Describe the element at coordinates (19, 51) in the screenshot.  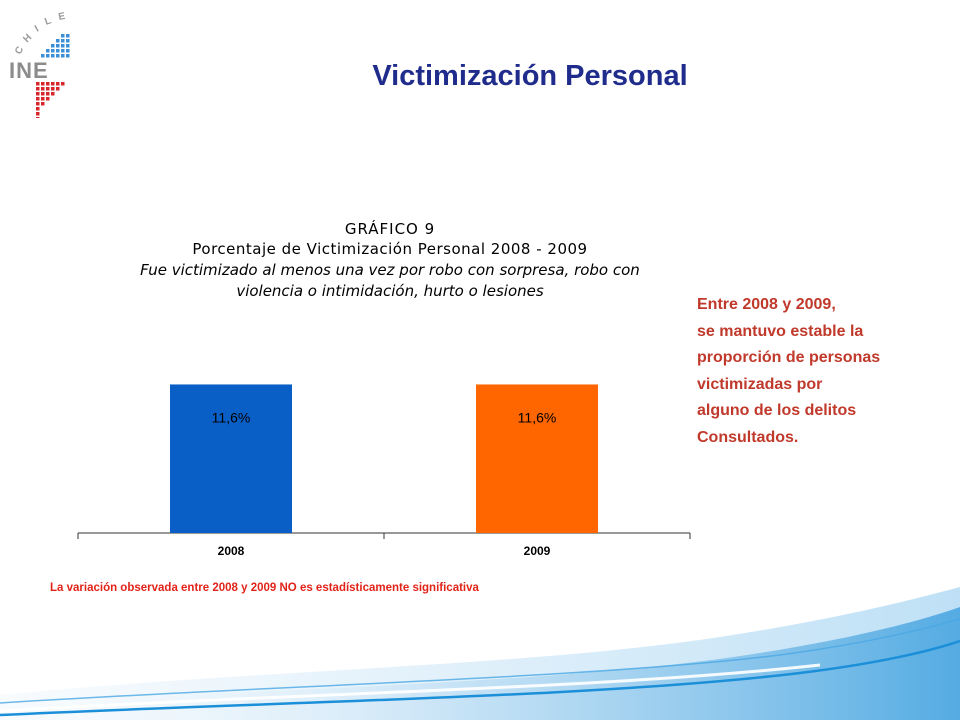
I see `logo-chile-letter: C` at that location.